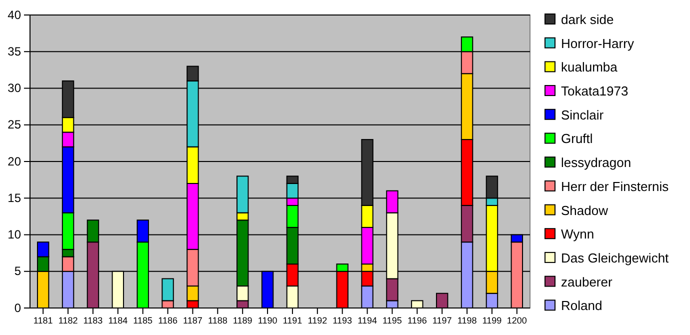  Describe the element at coordinates (318, 320) in the screenshot. I see `x-tick-label: 1192` at that location.